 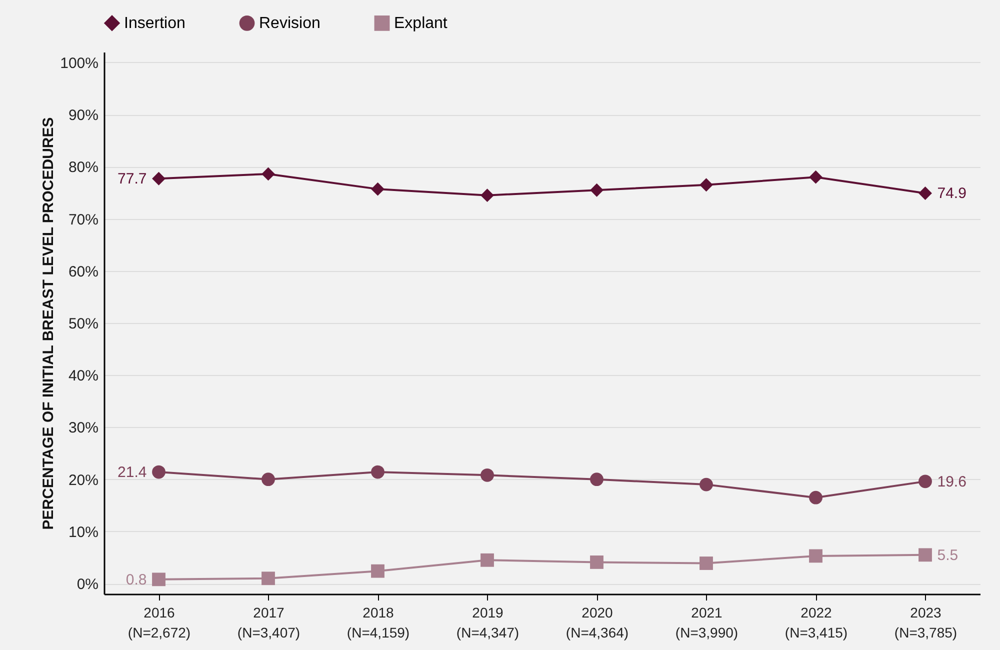 What do you see at coordinates (132, 473) in the screenshot?
I see `data-label: 21.4` at bounding box center [132, 473].